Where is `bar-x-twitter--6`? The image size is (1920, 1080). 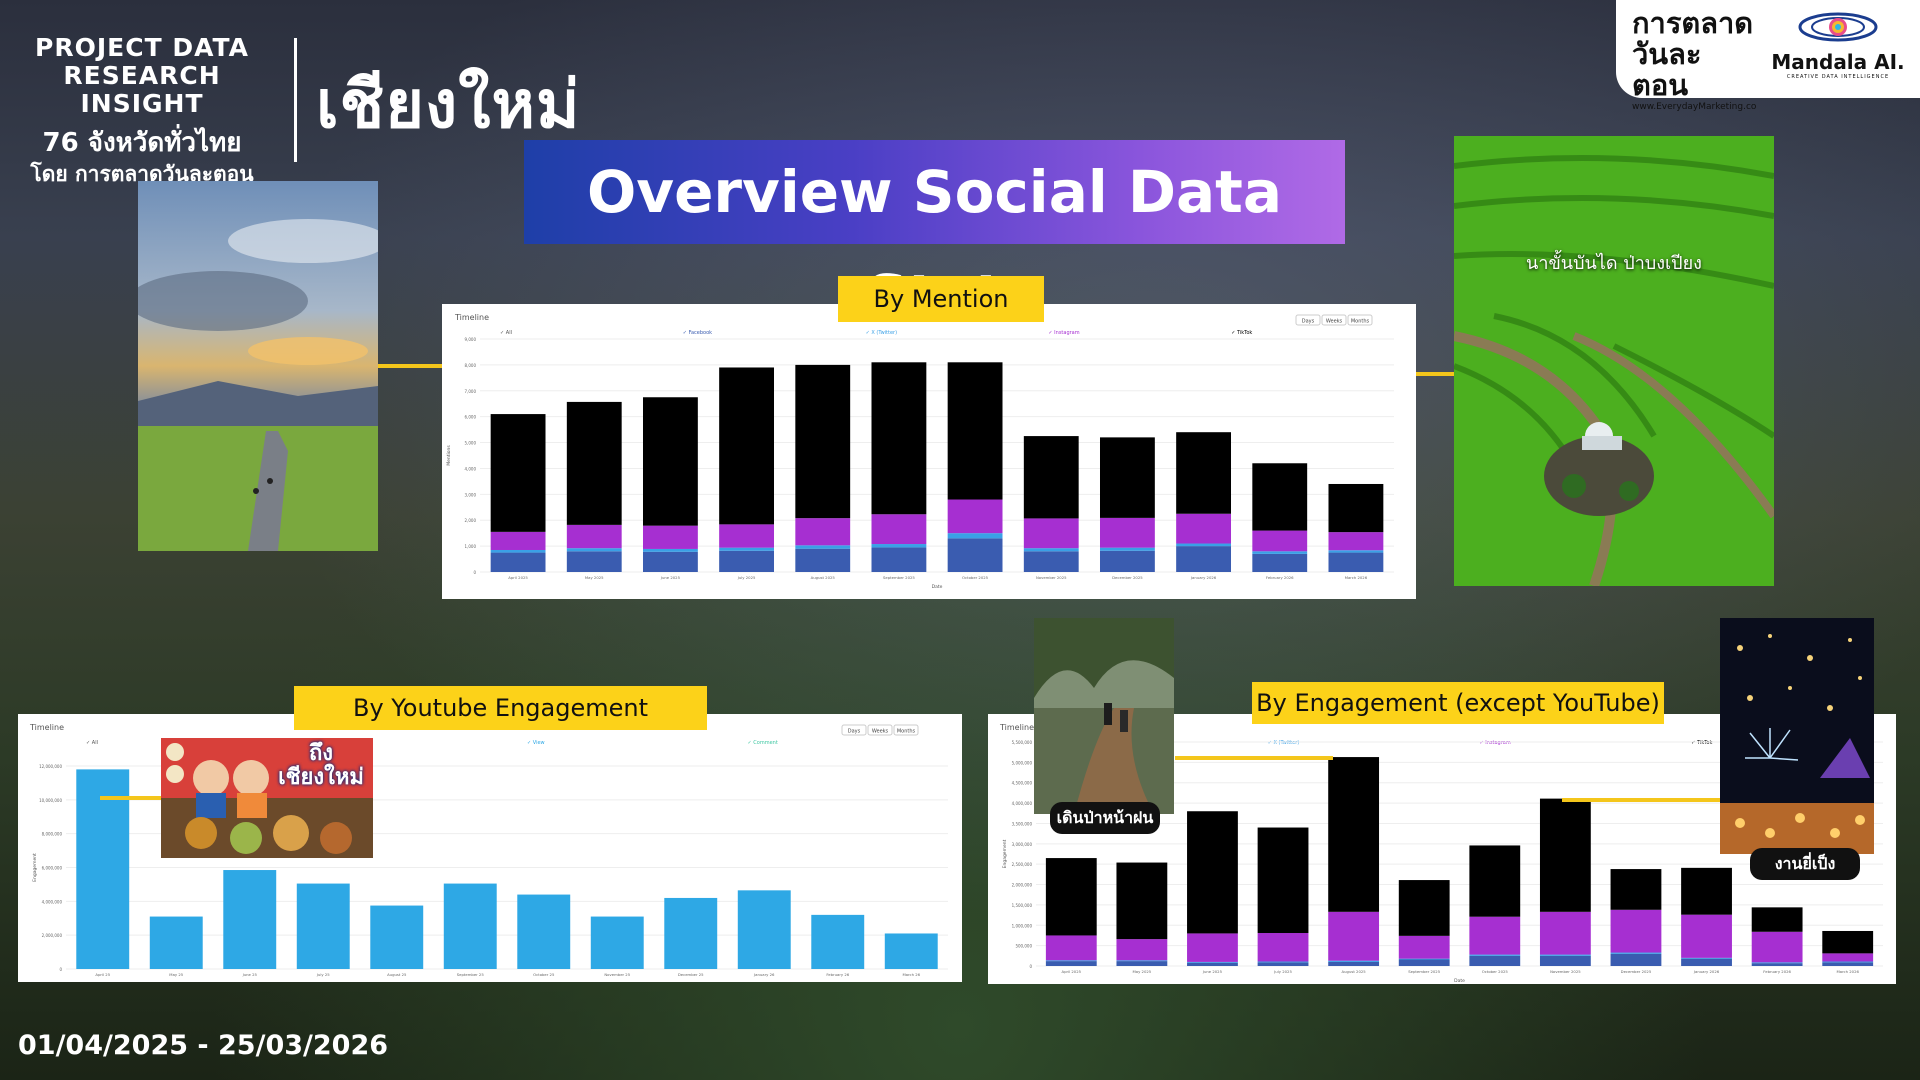
bar-x-twitter--6 is located at coordinates (1495, 955).